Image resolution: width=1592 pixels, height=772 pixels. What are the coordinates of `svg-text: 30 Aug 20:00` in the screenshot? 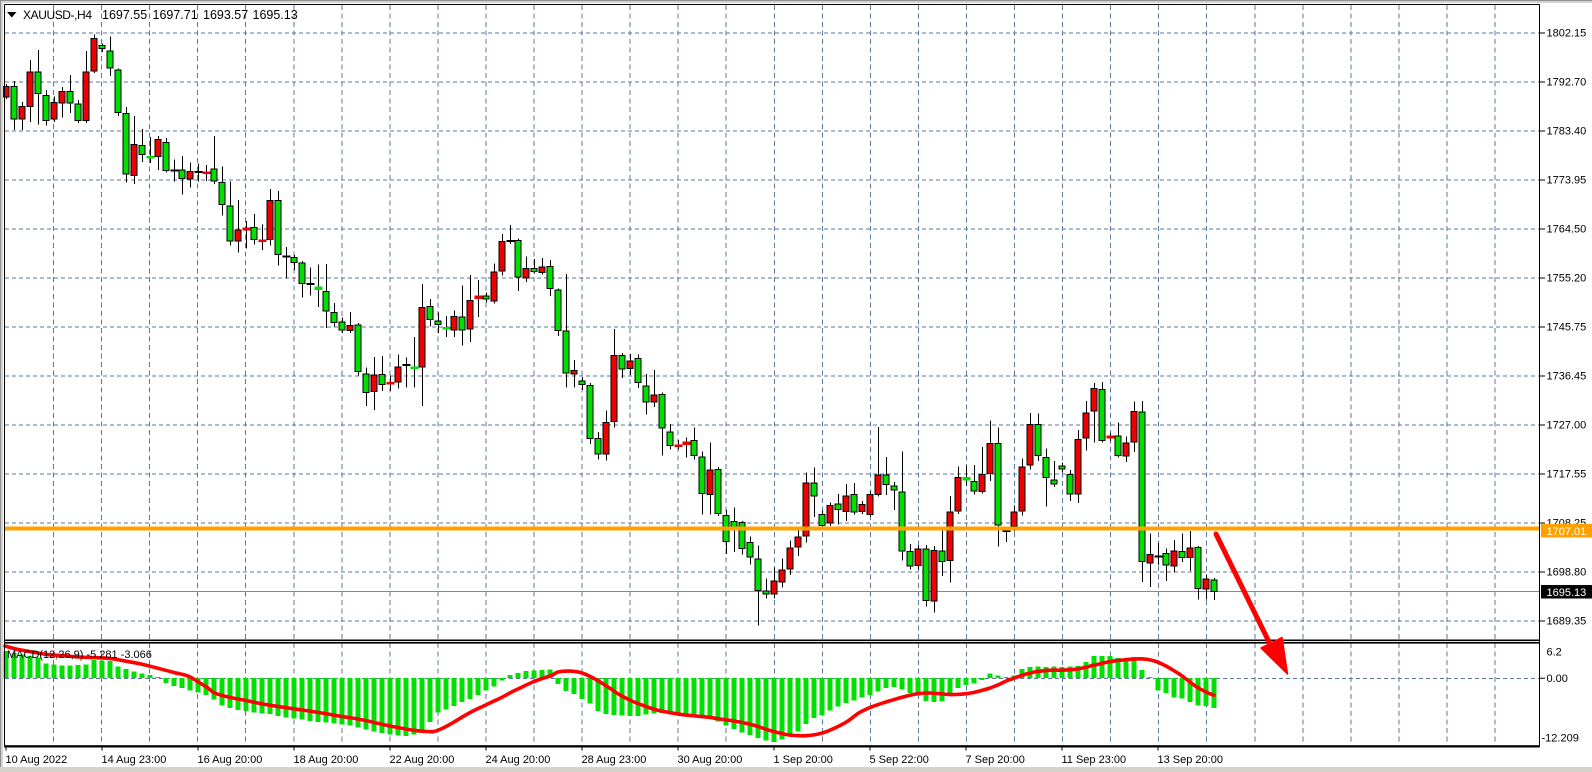 It's located at (710, 760).